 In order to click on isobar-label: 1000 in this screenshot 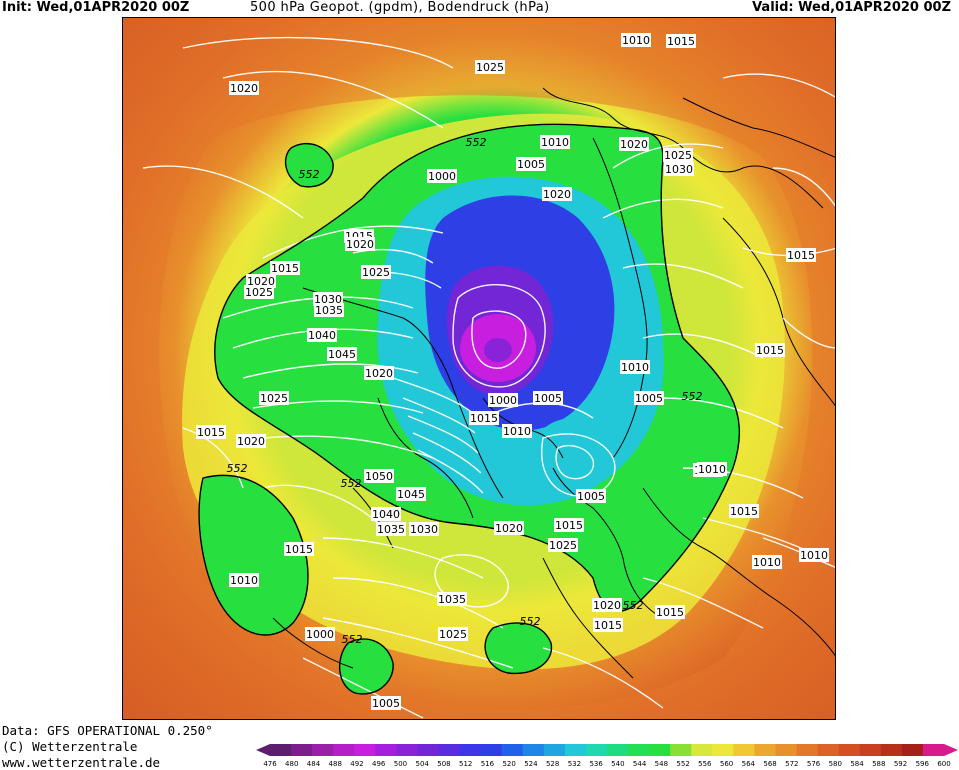, I will do `click(320, 634)`.